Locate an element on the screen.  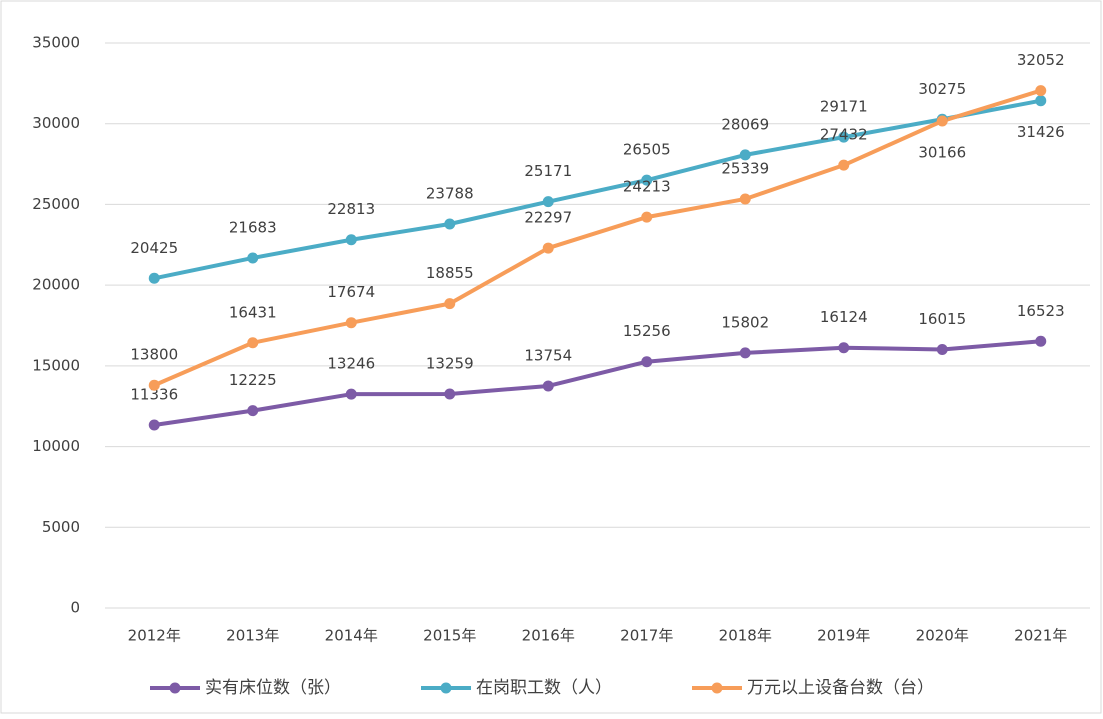
data-label: 27432 is located at coordinates (844, 135).